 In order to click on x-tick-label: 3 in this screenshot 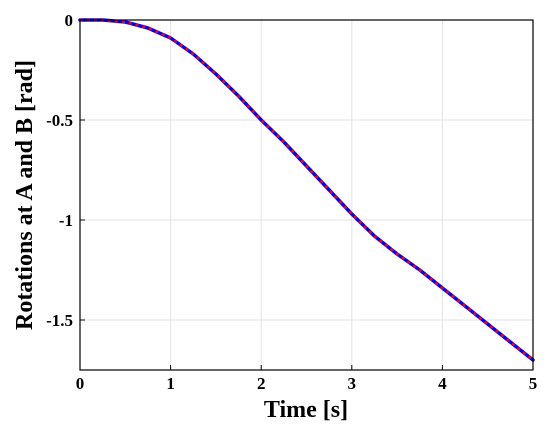, I will do `click(352, 383)`.